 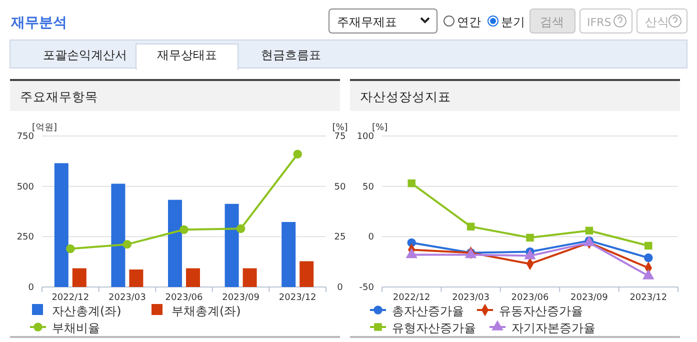 What do you see at coordinates (368, 187) in the screenshot?
I see `y-tick-label: 50` at bounding box center [368, 187].